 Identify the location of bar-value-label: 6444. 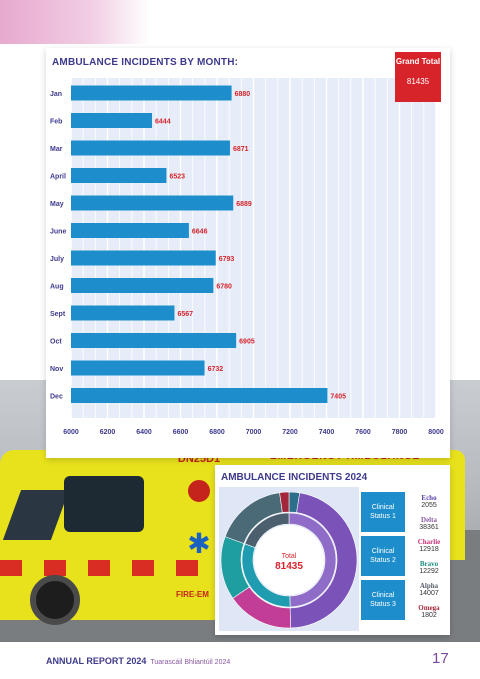
(163, 122).